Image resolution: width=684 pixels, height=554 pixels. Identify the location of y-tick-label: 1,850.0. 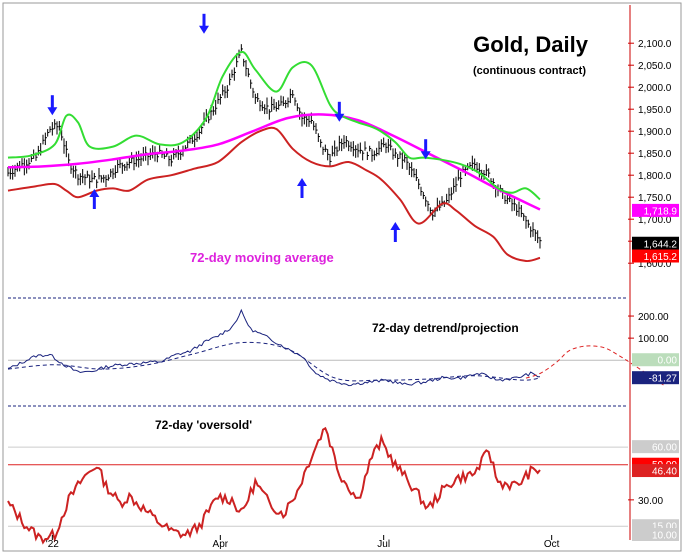
(655, 154).